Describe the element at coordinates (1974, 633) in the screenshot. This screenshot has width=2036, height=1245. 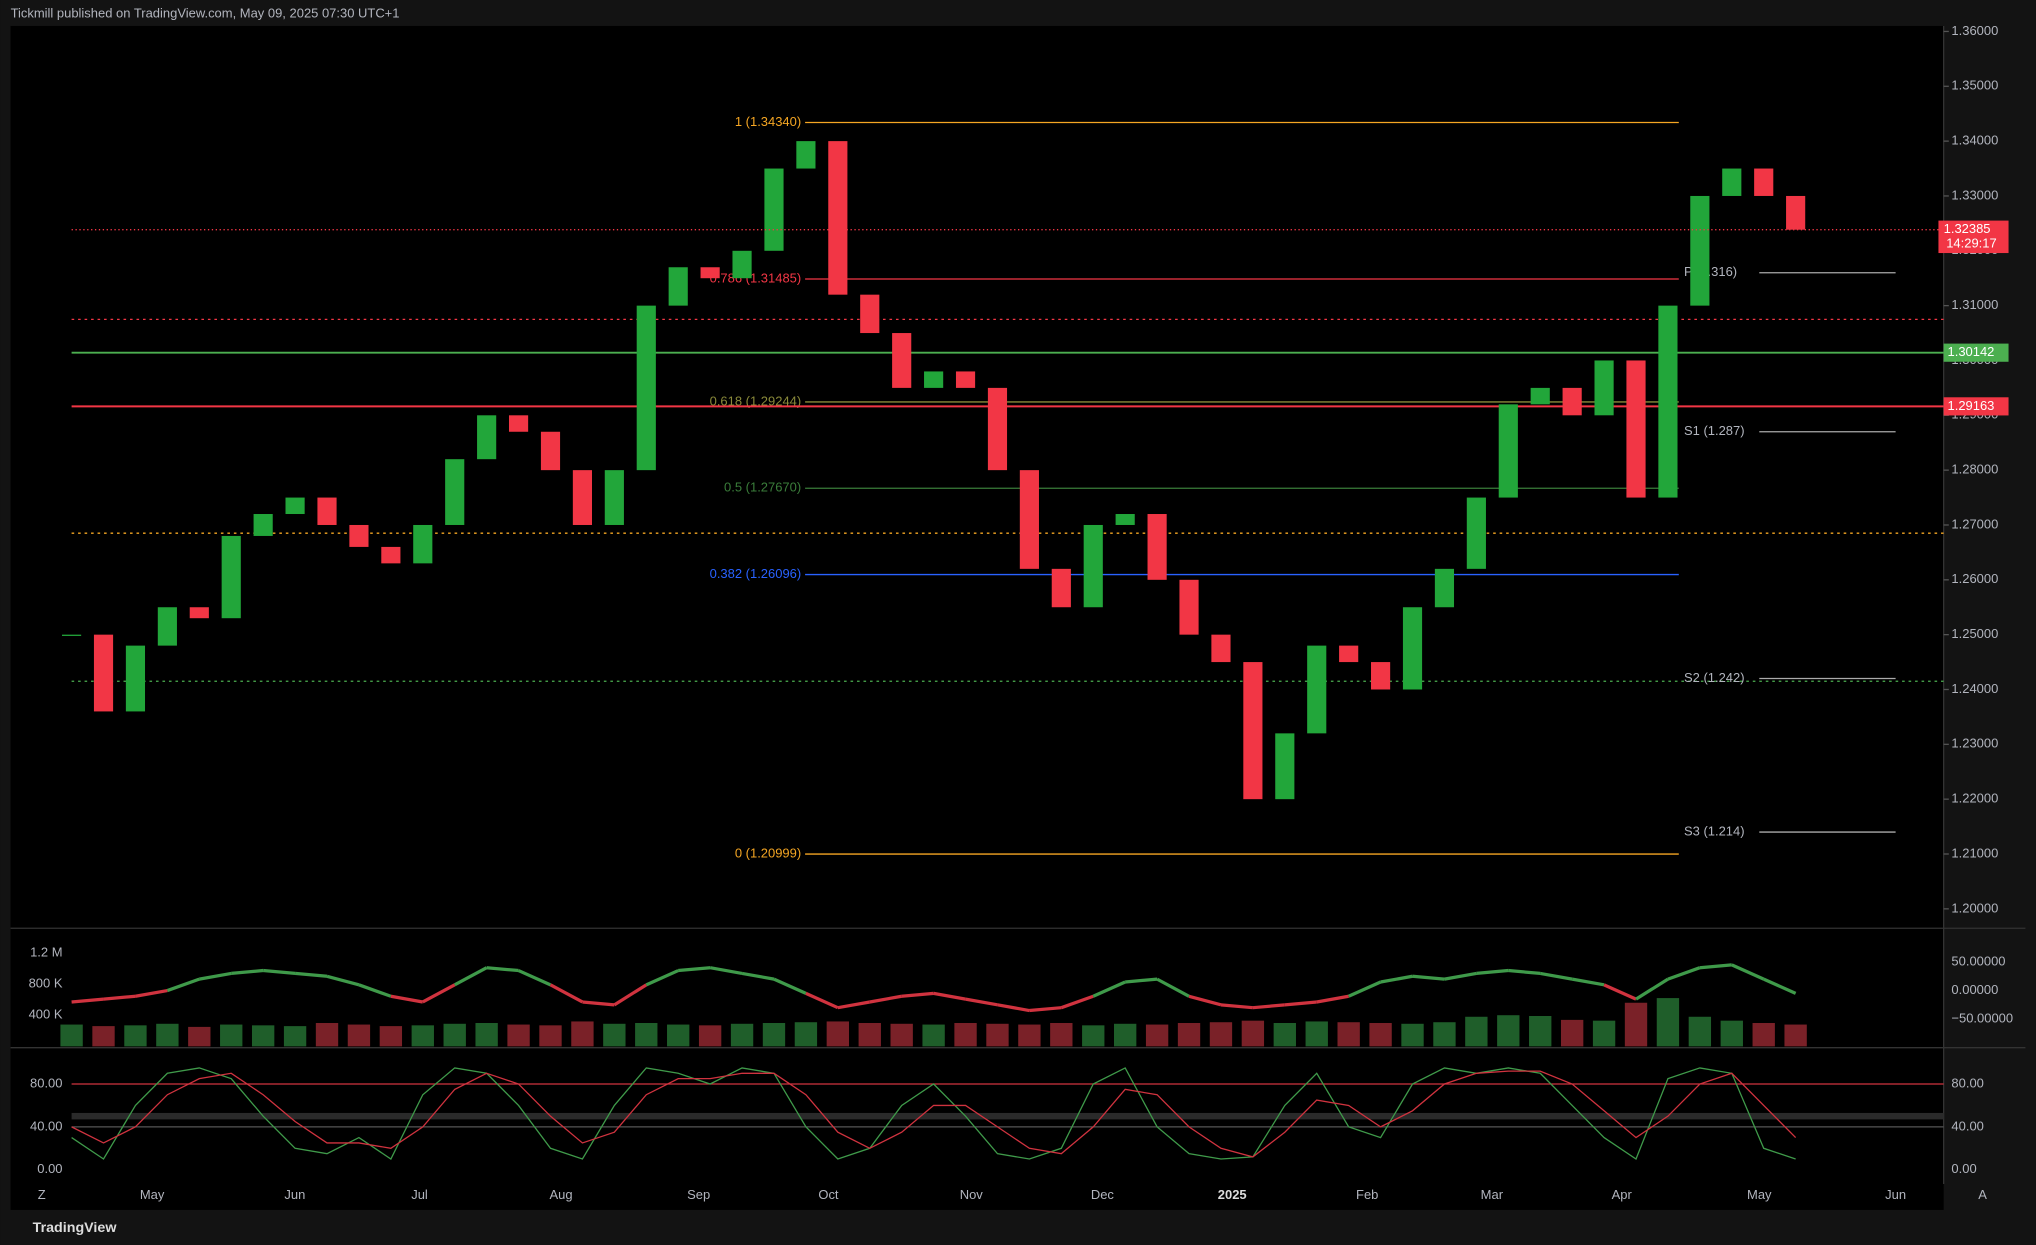
I see `y-tick-label: 1.25000` at that location.